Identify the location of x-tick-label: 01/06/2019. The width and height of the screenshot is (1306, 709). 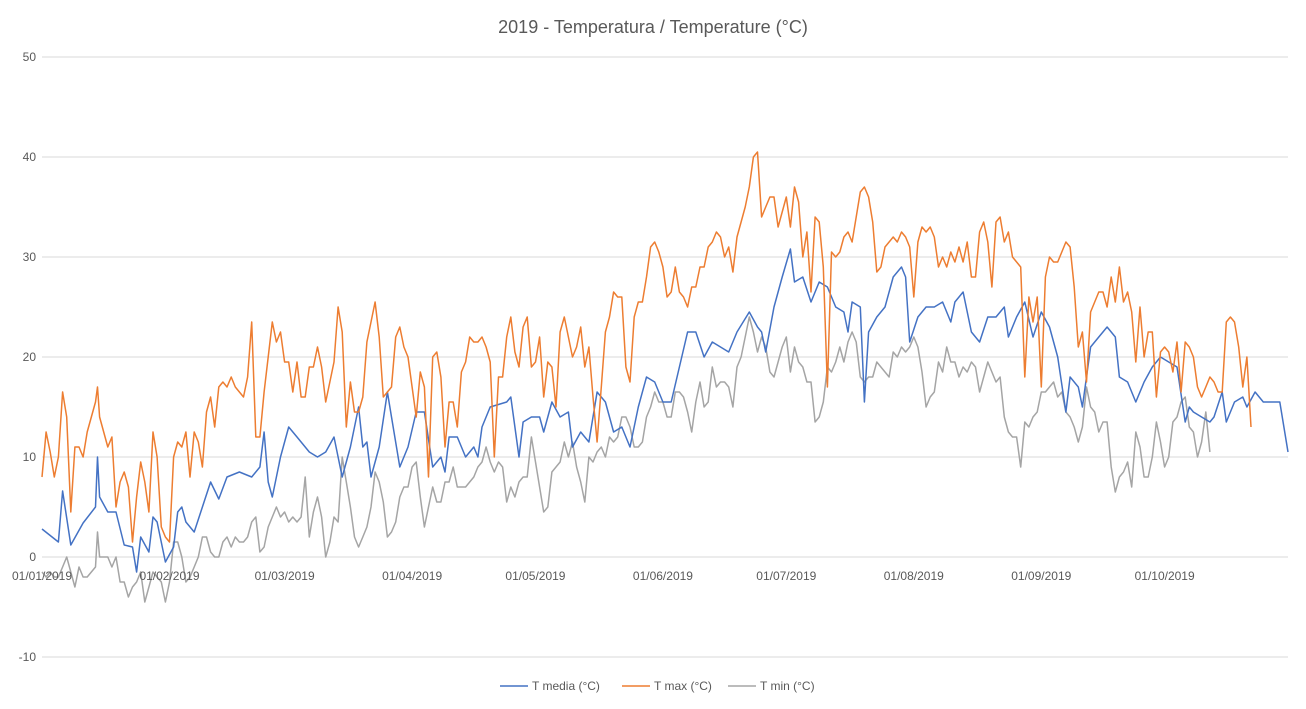
(663, 576).